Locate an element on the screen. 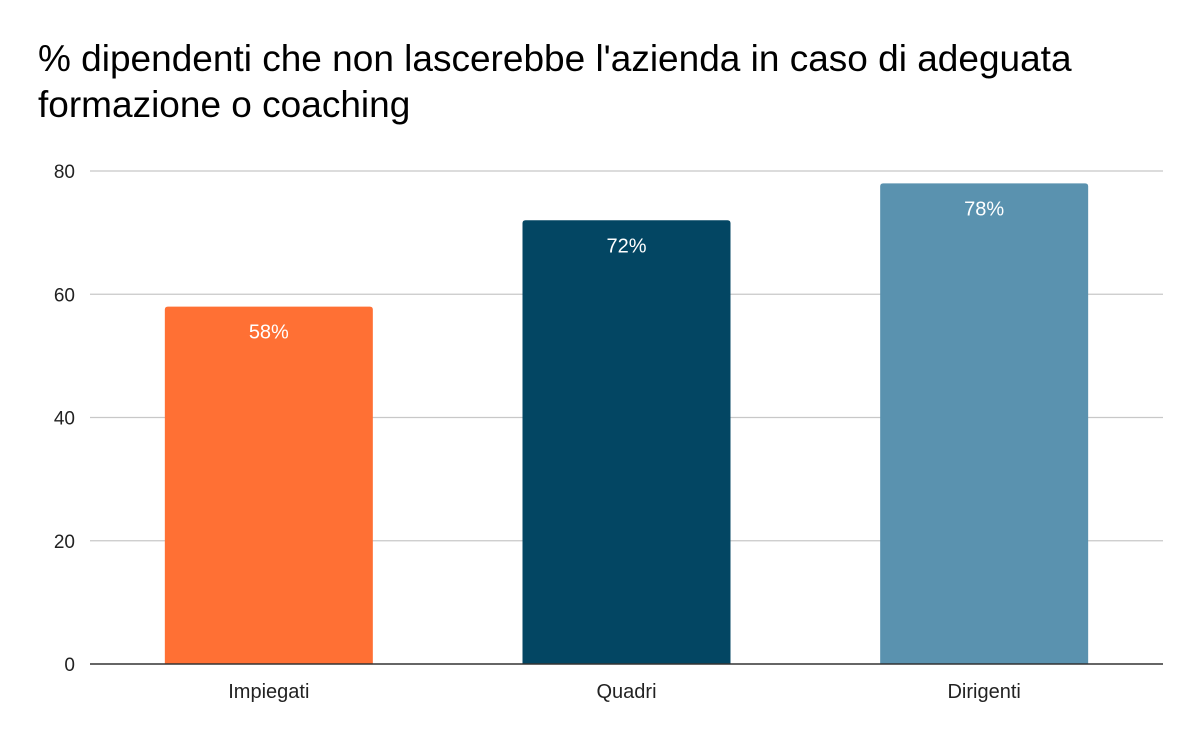  x-tick-label: Dirigenti is located at coordinates (983, 692).